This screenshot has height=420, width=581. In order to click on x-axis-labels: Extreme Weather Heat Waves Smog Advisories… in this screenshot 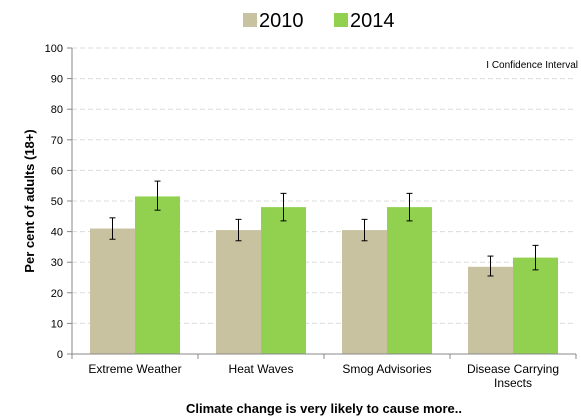, I will do `click(324, 372)`.